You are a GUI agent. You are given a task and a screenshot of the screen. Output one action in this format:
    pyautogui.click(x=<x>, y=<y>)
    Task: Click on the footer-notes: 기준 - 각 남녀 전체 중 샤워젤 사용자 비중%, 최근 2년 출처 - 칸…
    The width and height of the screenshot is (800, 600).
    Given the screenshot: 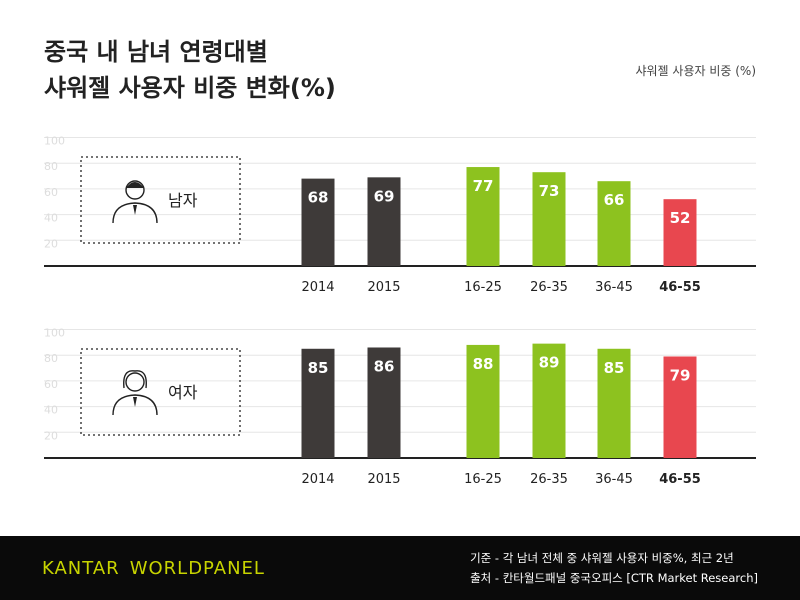 What is the action you would take?
    pyautogui.click(x=614, y=568)
    